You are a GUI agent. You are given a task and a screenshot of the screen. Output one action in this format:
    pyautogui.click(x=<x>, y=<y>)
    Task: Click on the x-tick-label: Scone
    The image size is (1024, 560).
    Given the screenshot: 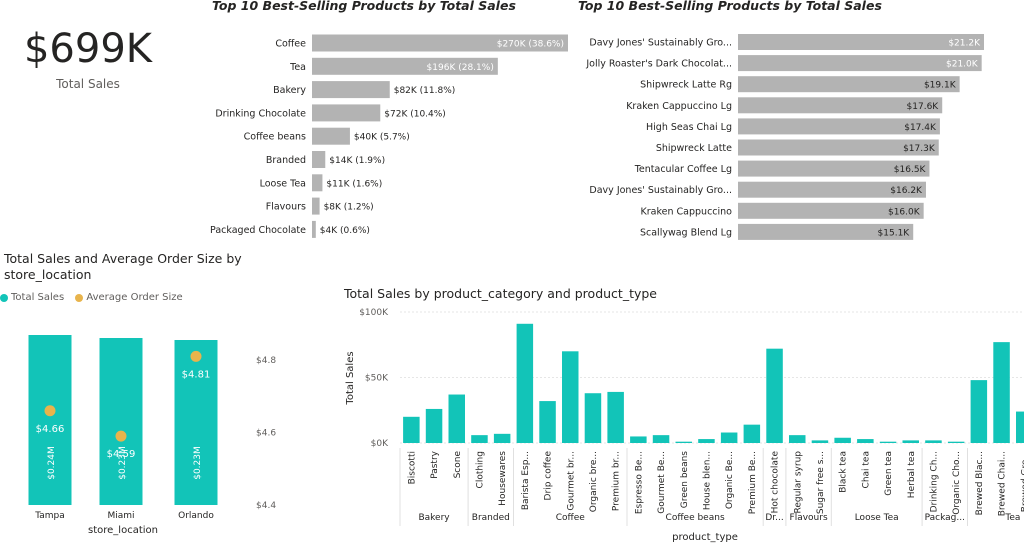 What is the action you would take?
    pyautogui.click(x=458, y=465)
    